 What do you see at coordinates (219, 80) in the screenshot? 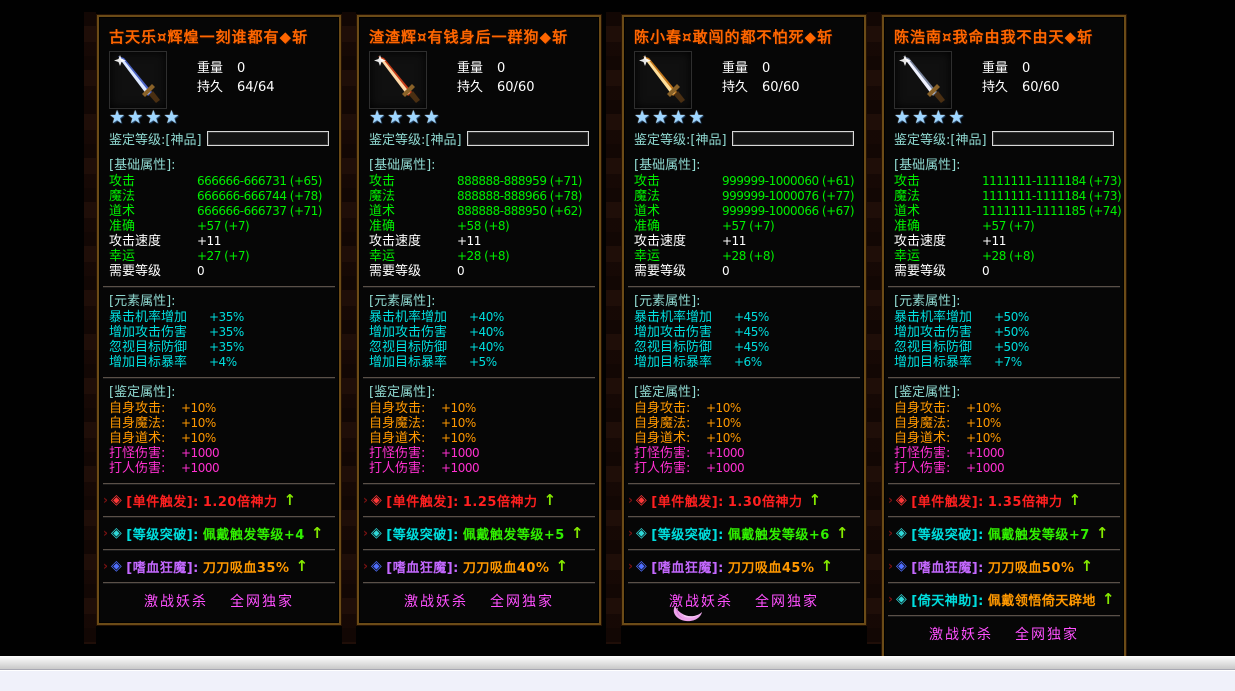
I see `item-header: 重量 0 持久 64/64` at bounding box center [219, 80].